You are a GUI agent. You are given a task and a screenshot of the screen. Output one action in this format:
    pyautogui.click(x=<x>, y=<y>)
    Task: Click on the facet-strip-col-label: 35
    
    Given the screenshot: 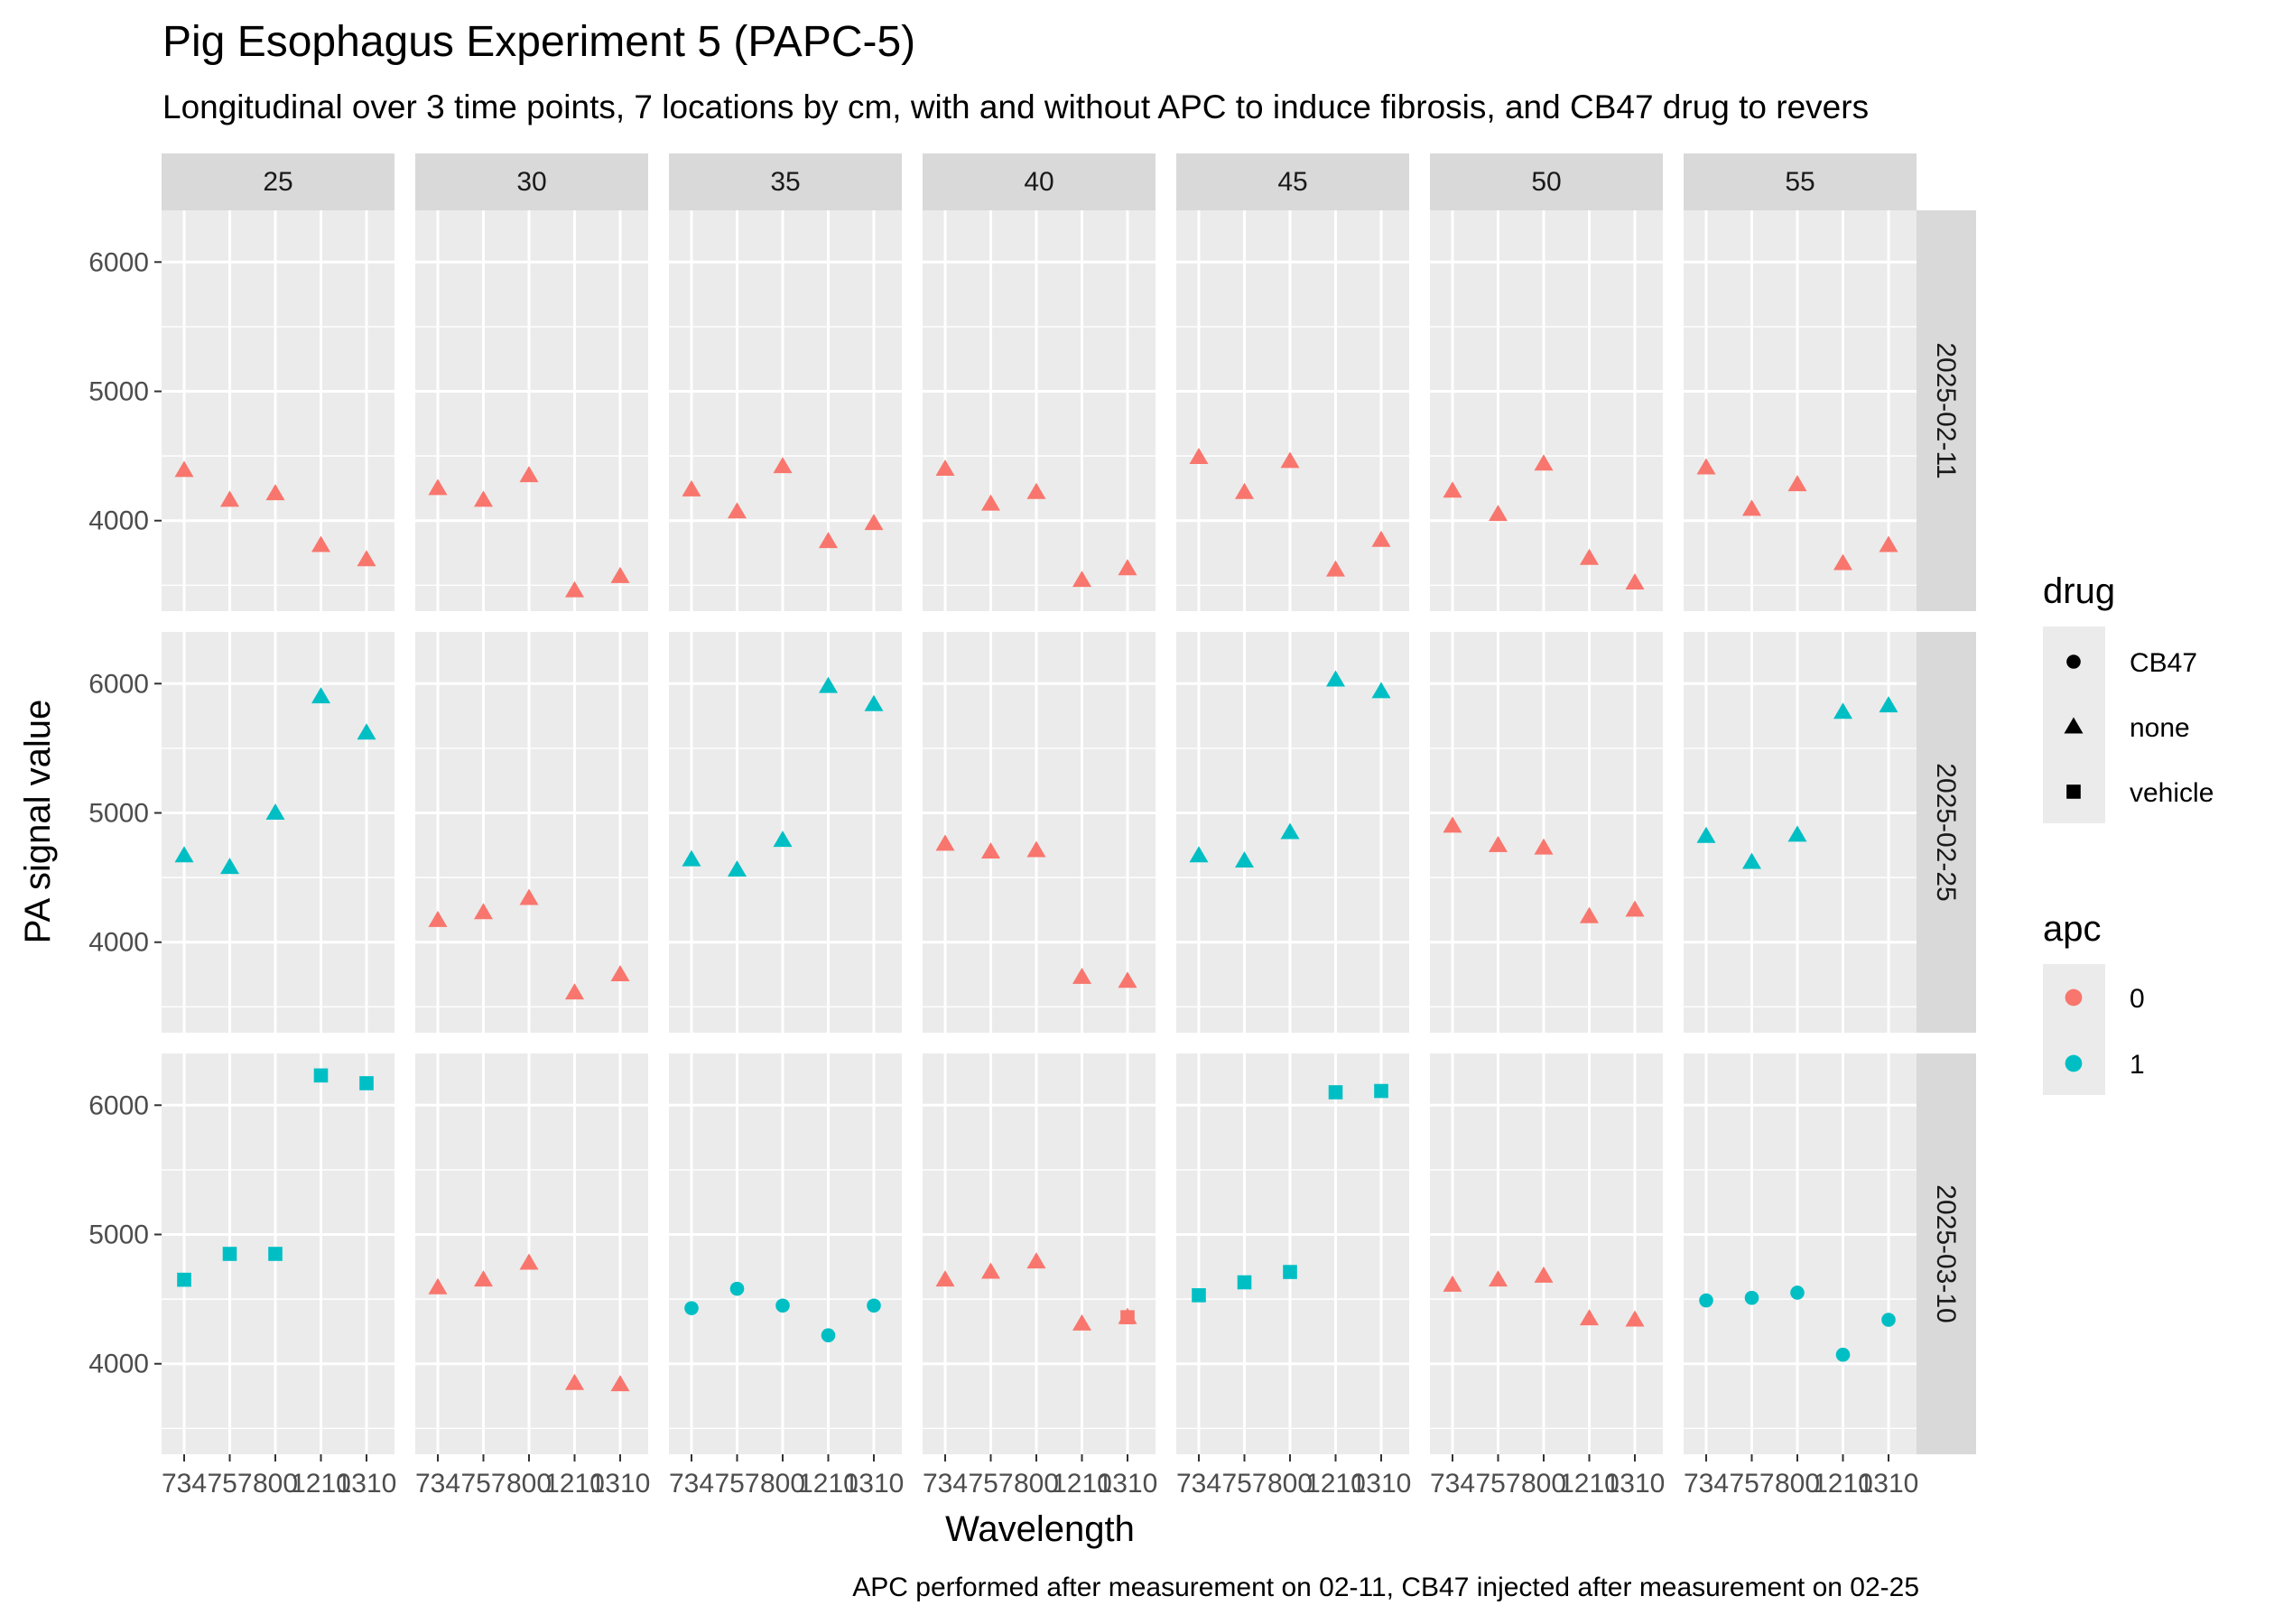 What is the action you would take?
    pyautogui.click(x=785, y=182)
    